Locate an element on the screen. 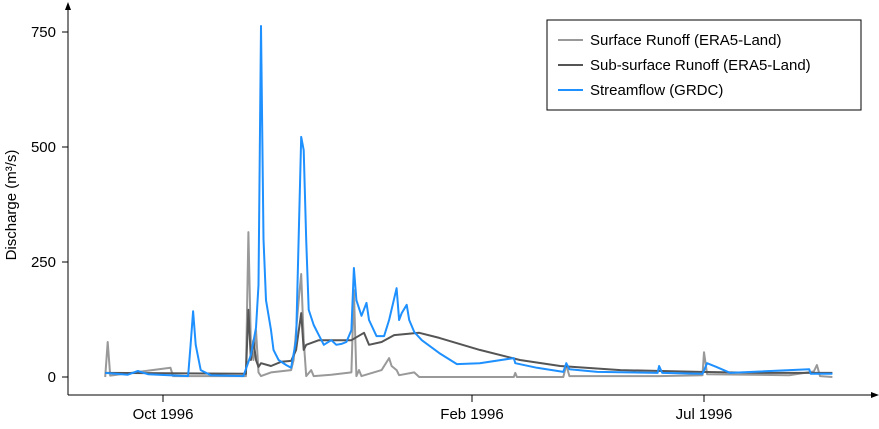  y-axis-label: Discharge (m³/s) is located at coordinates (11, 205).